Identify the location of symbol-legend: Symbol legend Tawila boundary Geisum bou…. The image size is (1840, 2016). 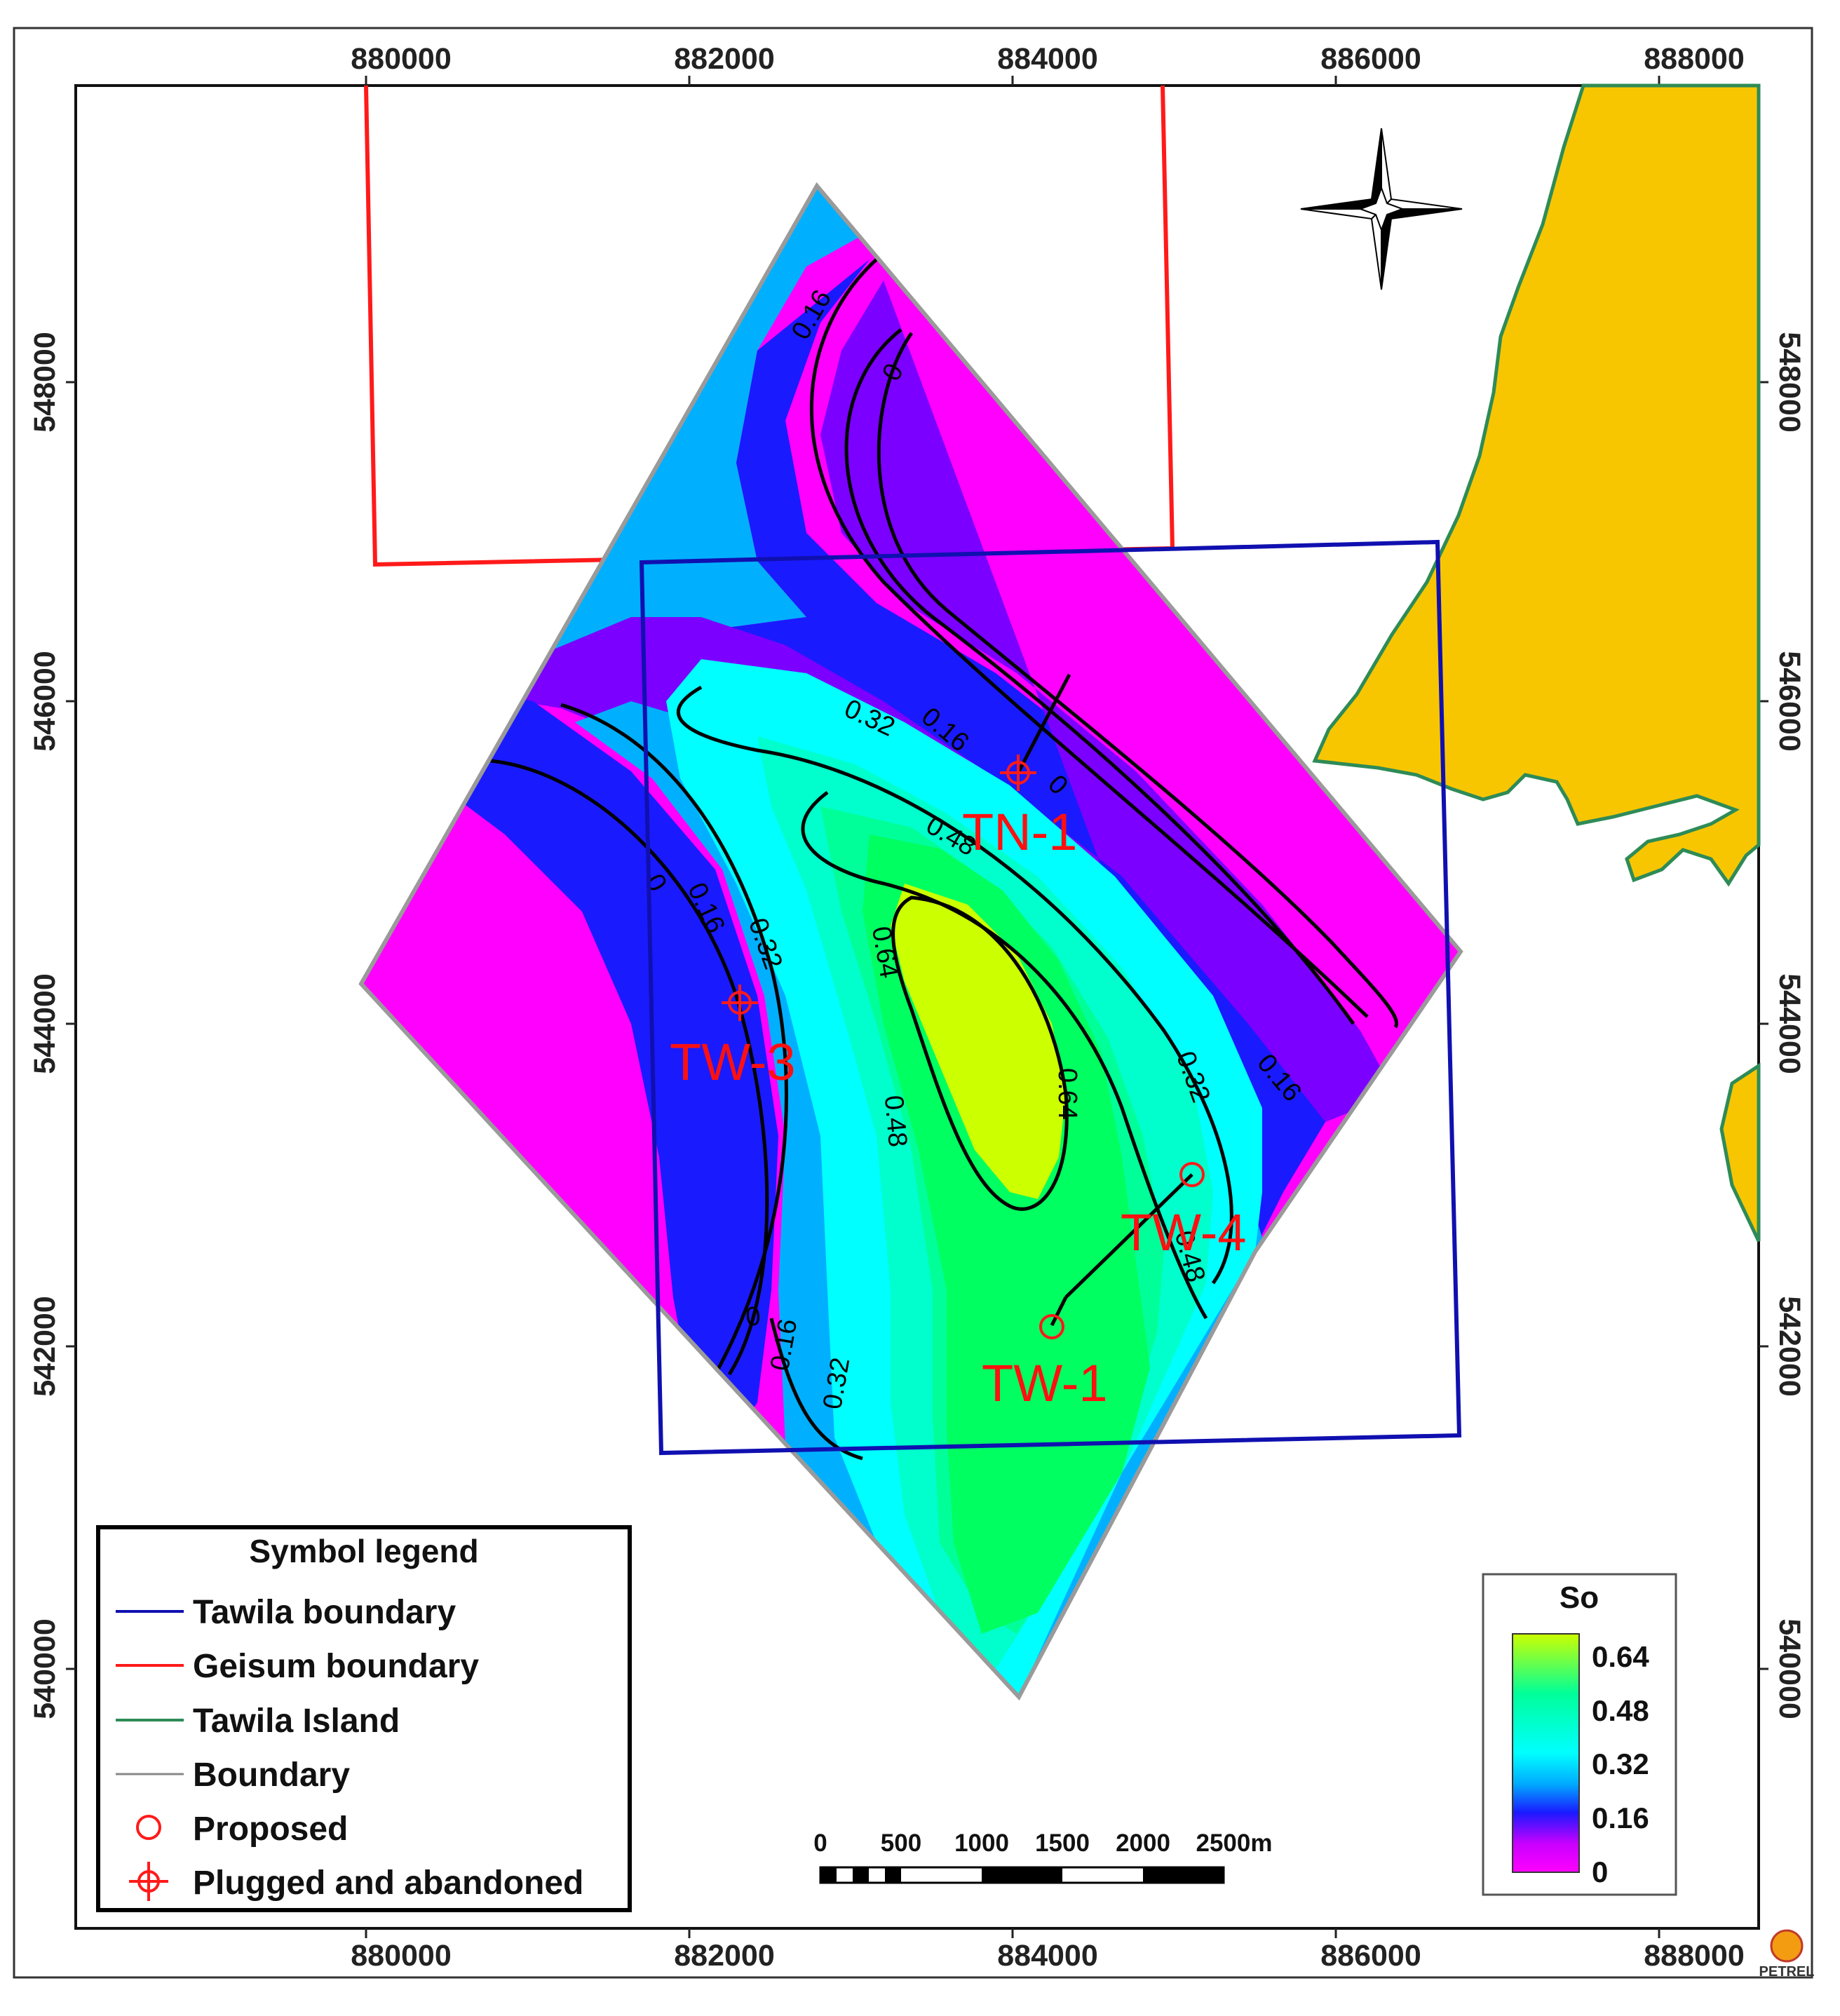
(364, 1718).